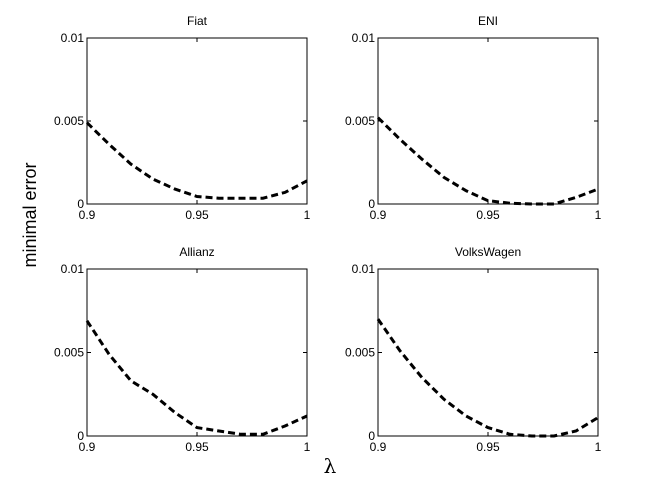  What do you see at coordinates (330, 466) in the screenshot?
I see `figure-xlabel: λ` at bounding box center [330, 466].